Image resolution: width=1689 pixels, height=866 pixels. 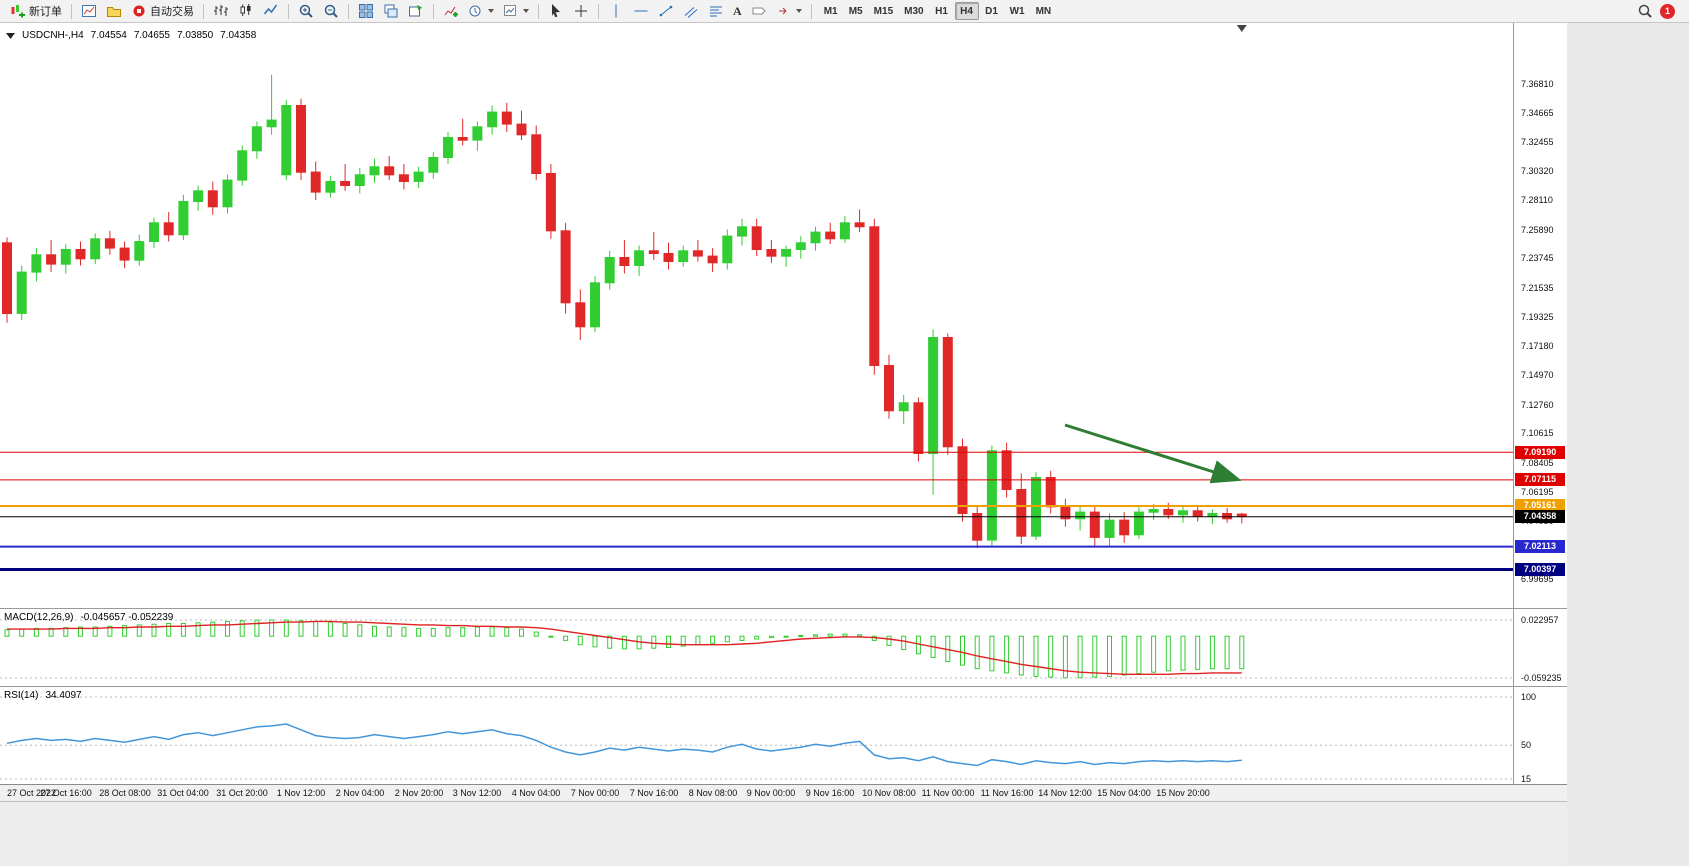 What do you see at coordinates (366, 11) in the screenshot?
I see `tile-windows-button` at bounding box center [366, 11].